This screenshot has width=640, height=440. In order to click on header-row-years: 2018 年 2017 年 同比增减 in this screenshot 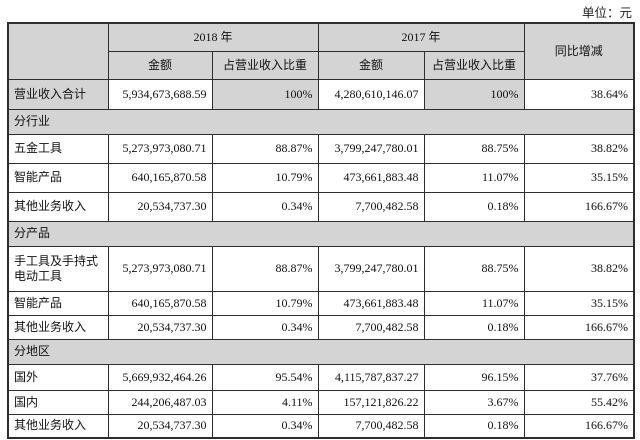, I will do `click(321, 51)`.